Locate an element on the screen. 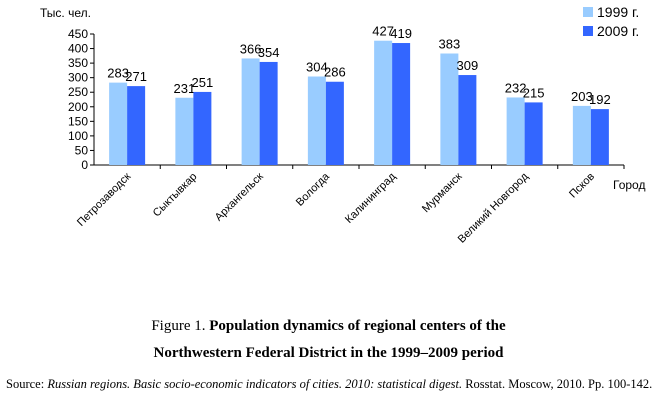 The width and height of the screenshot is (657, 416). y-tick-label: 100 is located at coordinates (78, 136).